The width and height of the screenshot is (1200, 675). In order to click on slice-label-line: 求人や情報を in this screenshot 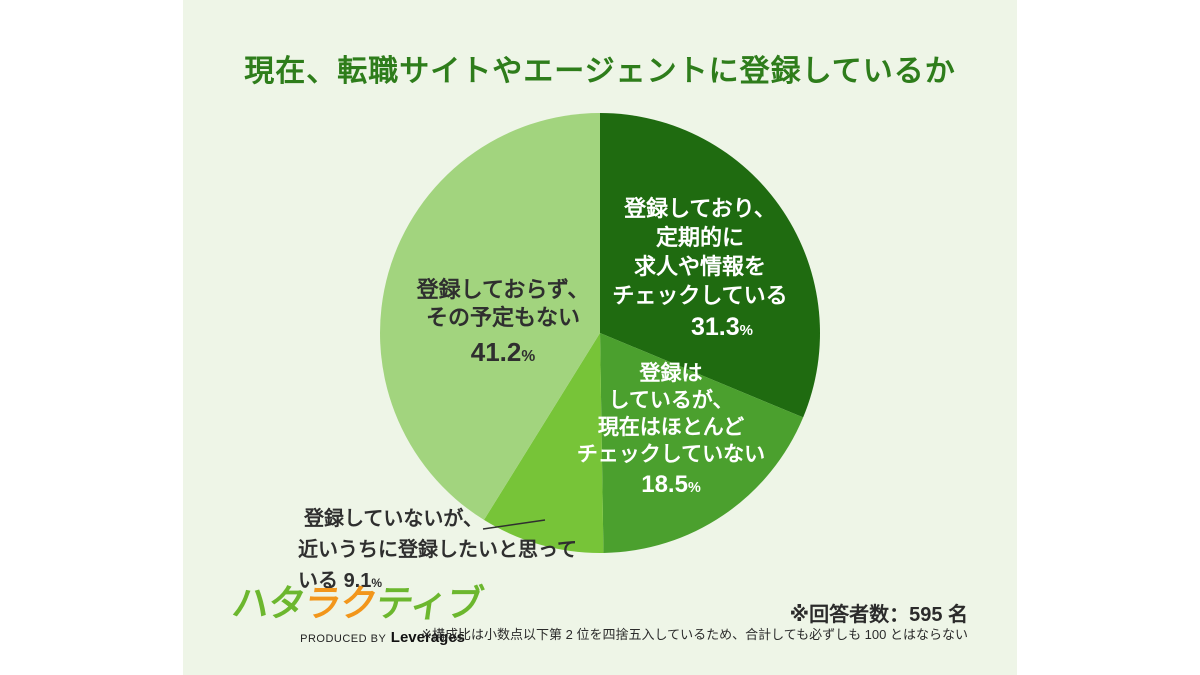, I will do `click(699, 266)`.